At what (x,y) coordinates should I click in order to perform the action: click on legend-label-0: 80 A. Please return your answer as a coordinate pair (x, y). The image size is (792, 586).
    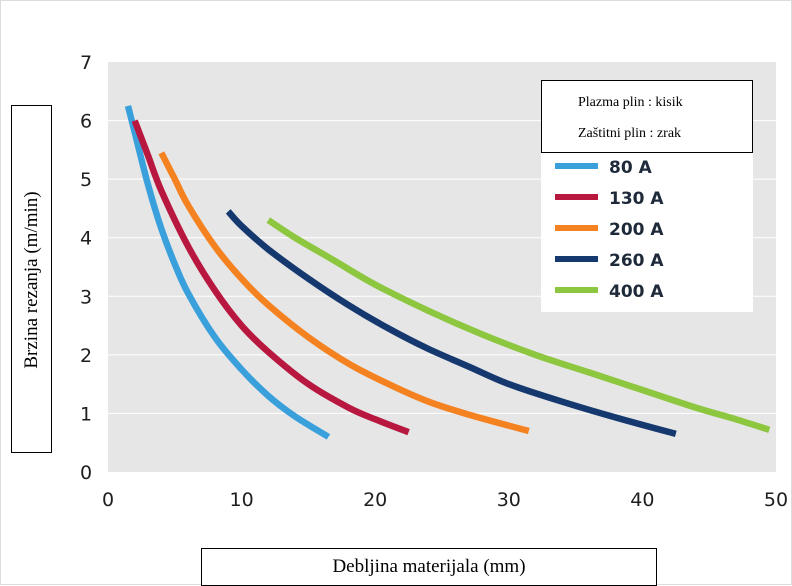
    Looking at the image, I should click on (631, 168).